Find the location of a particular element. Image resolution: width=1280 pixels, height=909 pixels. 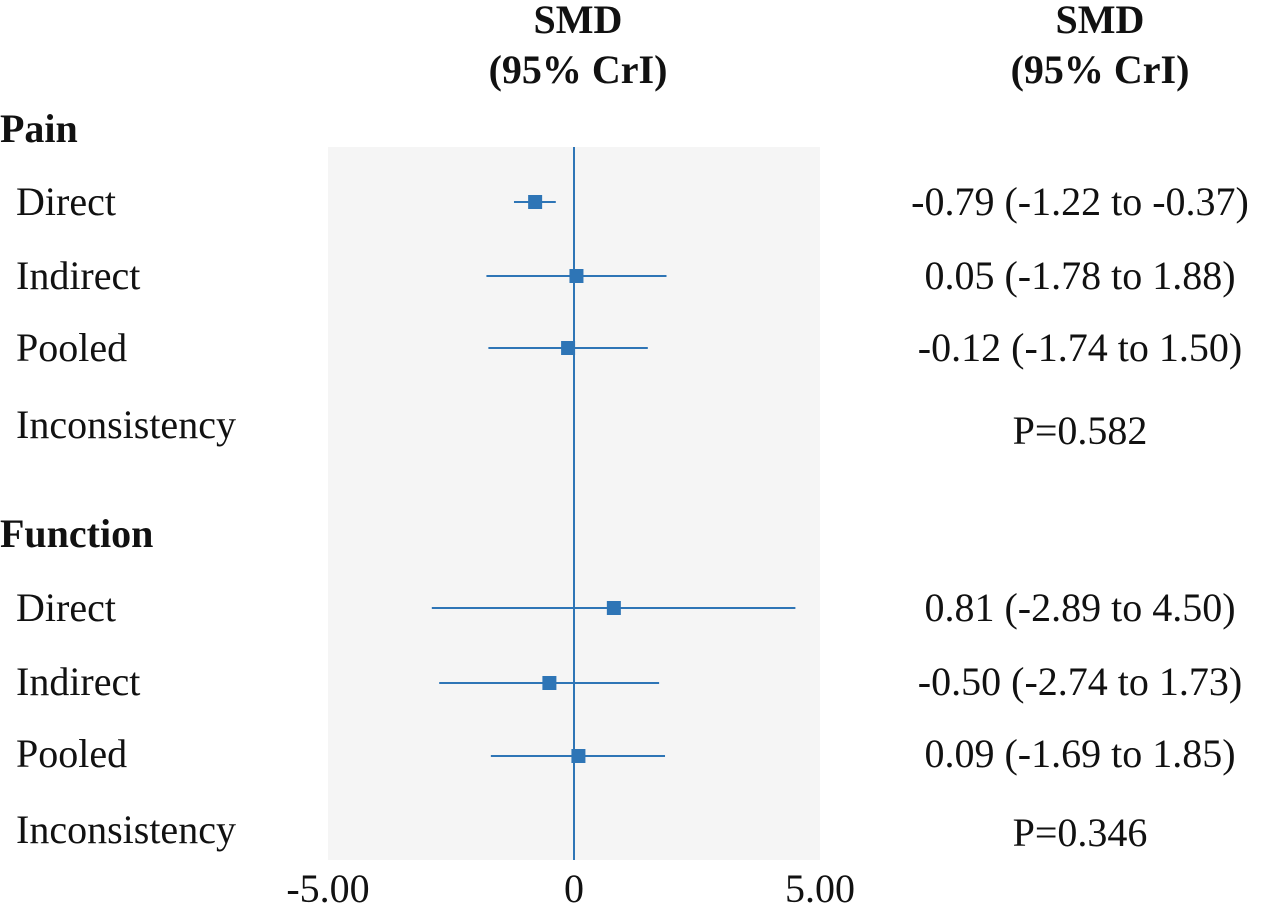

values-column-header: SMD (95% CrI) is located at coordinates (1100, 47).